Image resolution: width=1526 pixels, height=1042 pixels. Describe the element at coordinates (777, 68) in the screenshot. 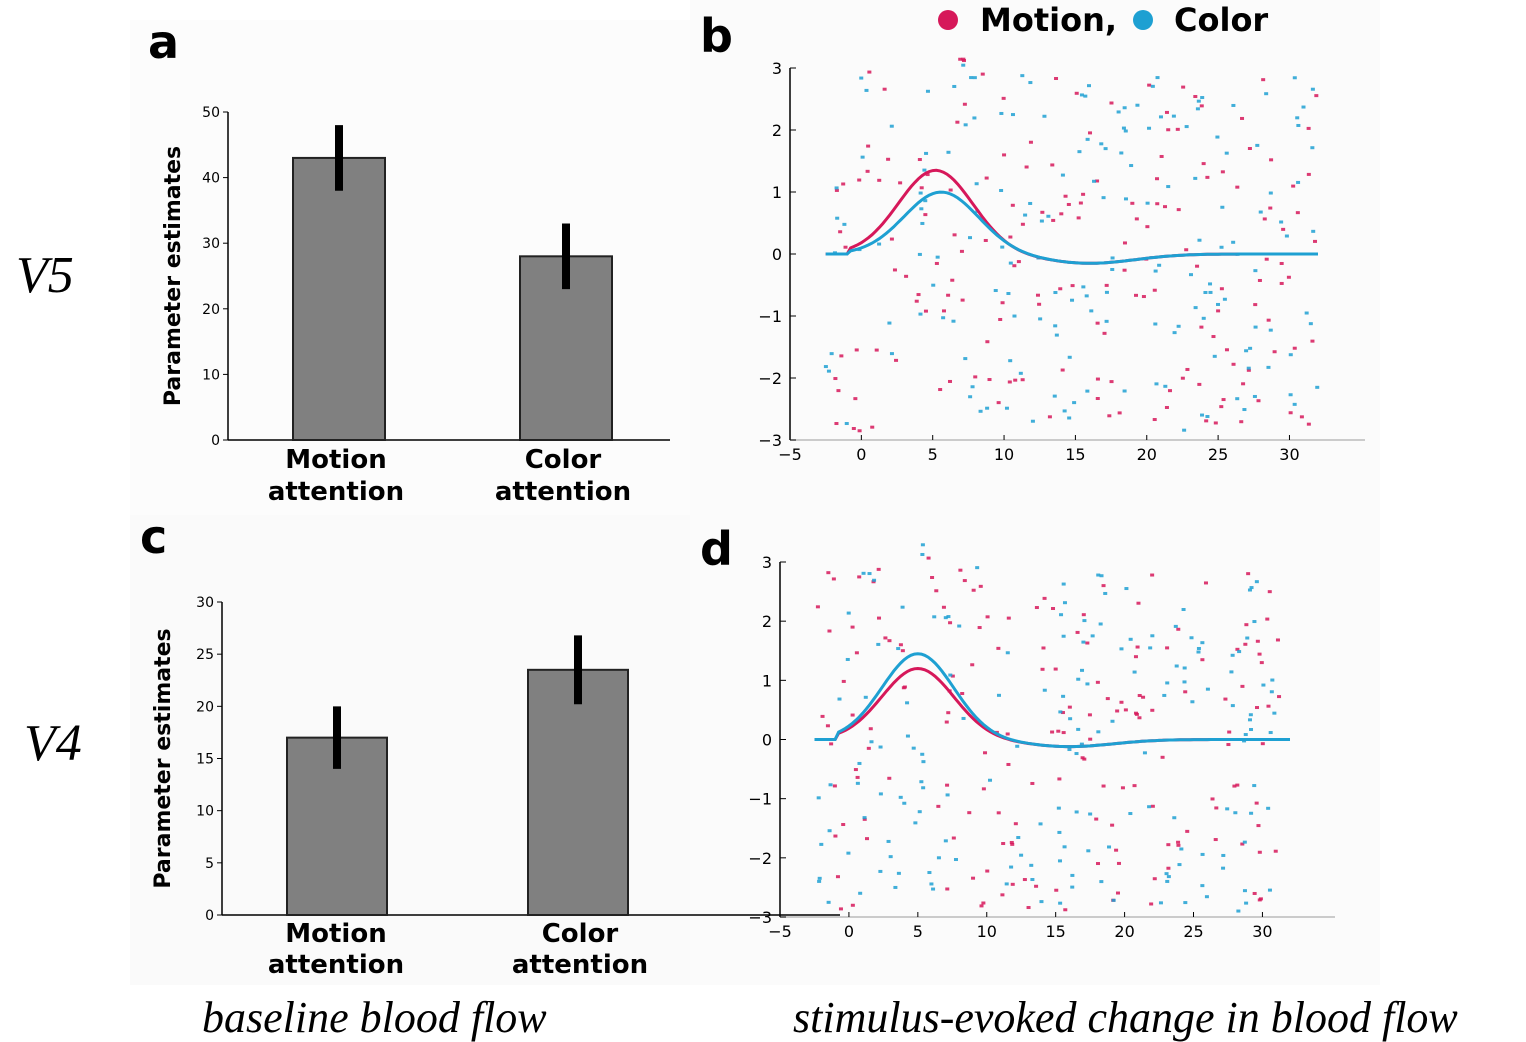

I see `y-tick-label: 3` at that location.